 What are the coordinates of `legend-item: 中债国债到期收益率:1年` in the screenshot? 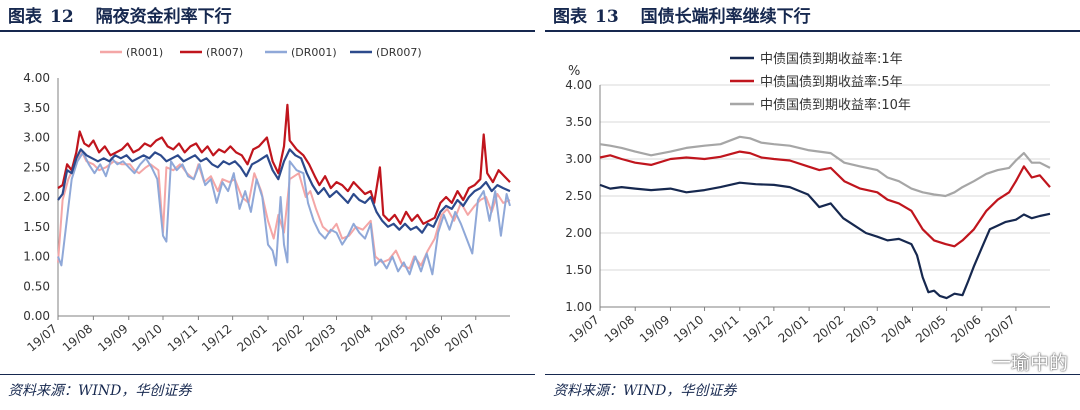 It's located at (816, 59).